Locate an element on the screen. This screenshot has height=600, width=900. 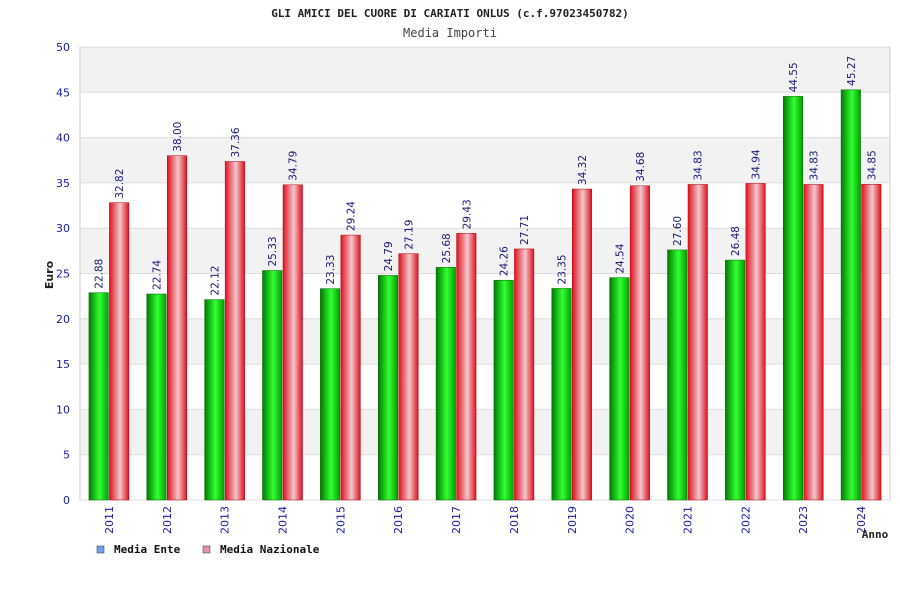
y-tick-label: 25 is located at coordinates (63, 274).